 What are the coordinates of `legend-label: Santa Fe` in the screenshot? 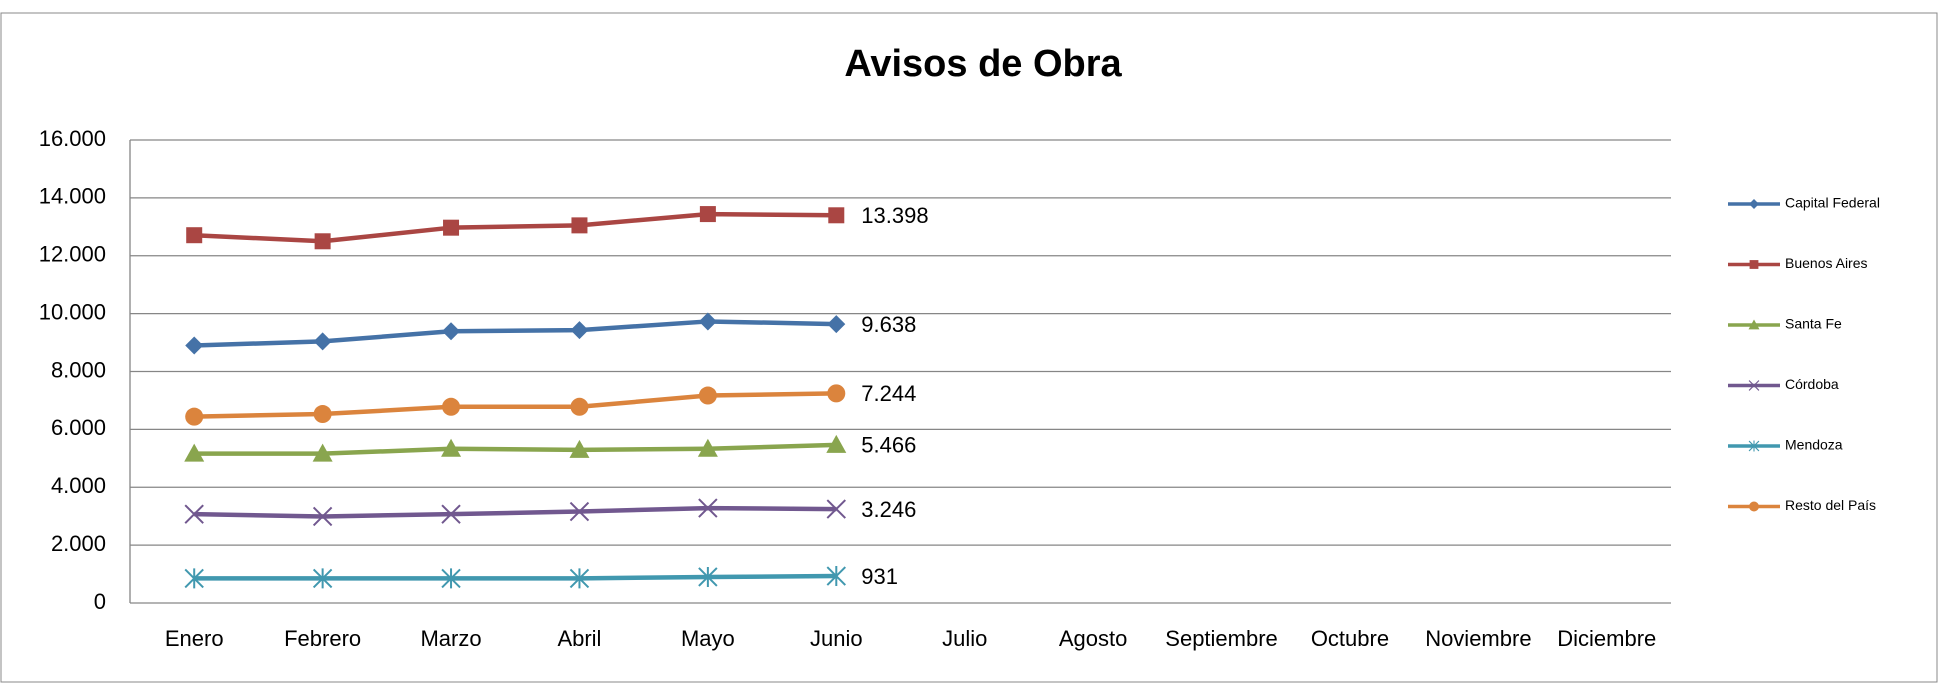 It's located at (1813, 324).